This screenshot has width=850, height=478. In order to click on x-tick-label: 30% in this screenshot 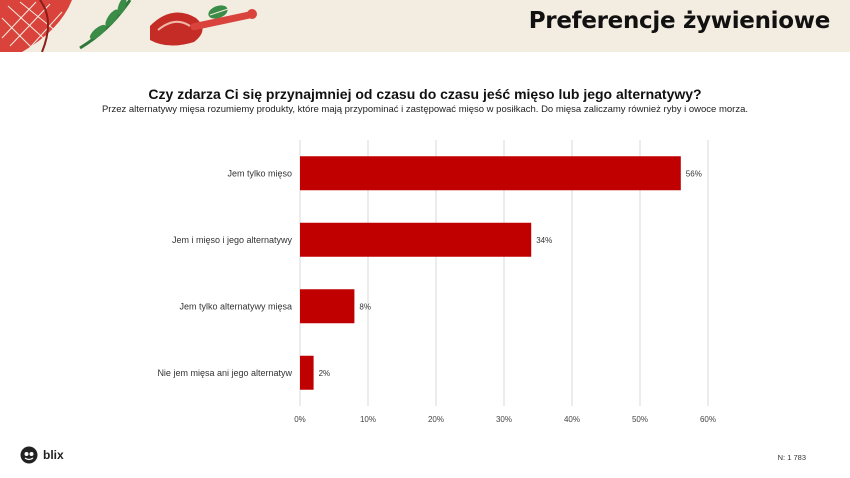, I will do `click(504, 419)`.